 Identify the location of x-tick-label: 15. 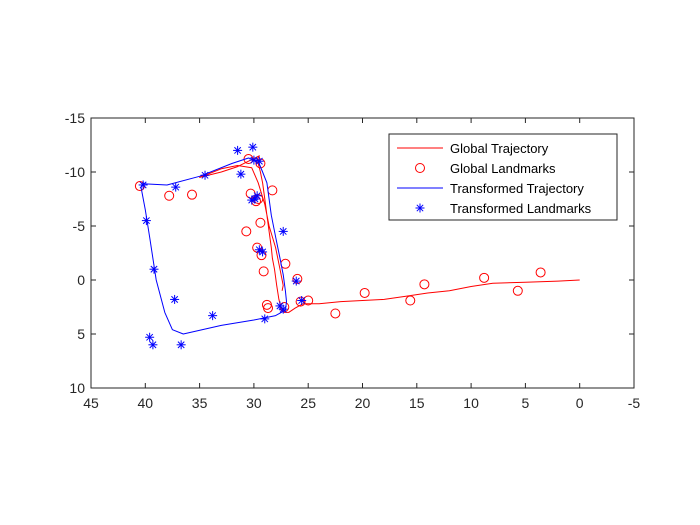
(417, 403).